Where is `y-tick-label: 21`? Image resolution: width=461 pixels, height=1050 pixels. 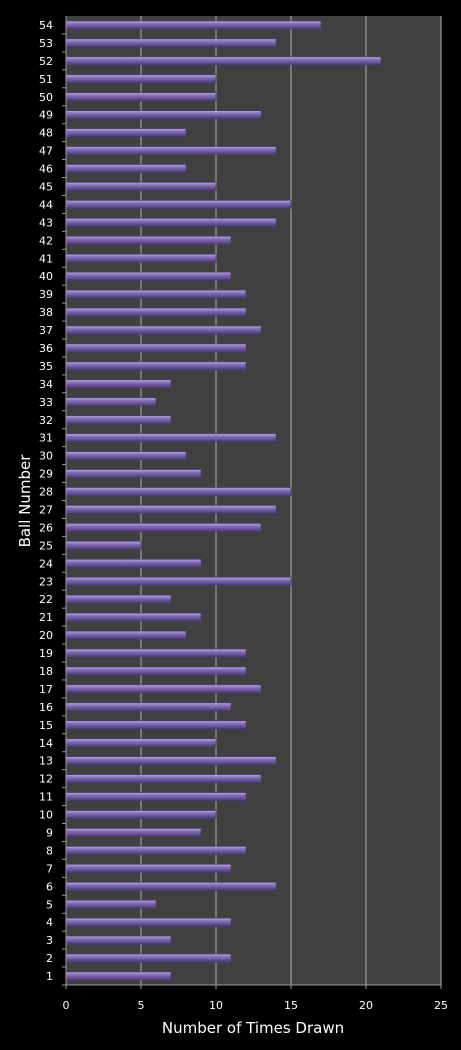 y-tick-label: 21 is located at coordinates (46, 617).